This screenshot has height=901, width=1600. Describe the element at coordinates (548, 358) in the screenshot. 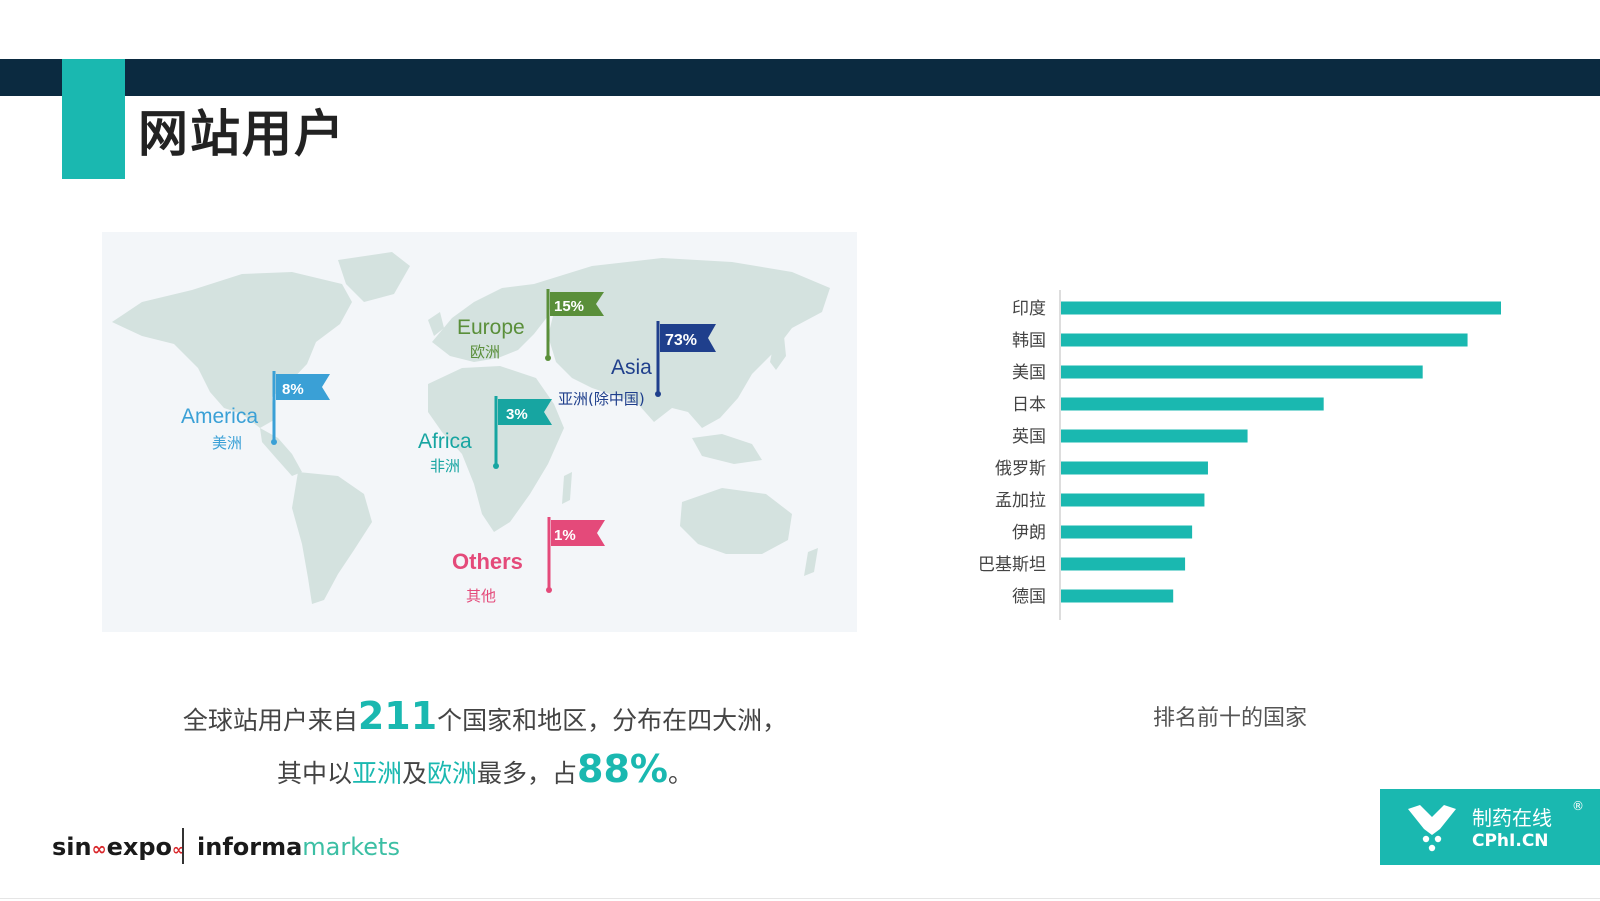

I see `flag-europe-base` at that location.